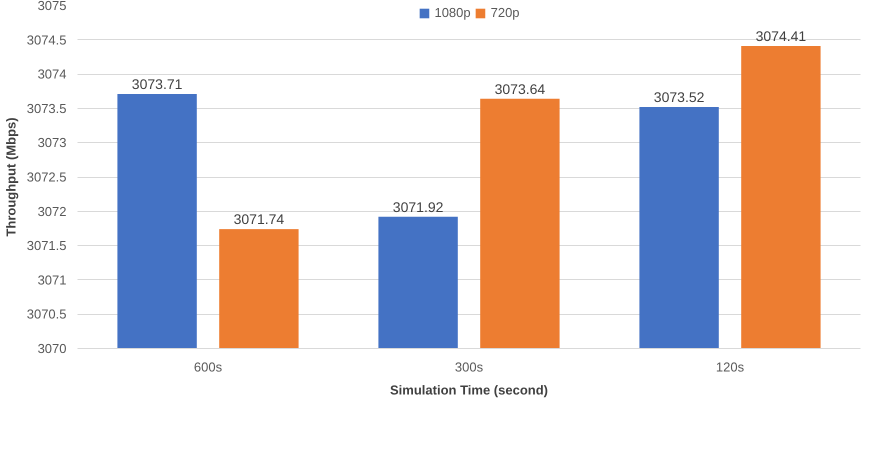 This screenshot has height=450, width=894. What do you see at coordinates (46, 177) in the screenshot?
I see `y-tick-label: 3072.5` at bounding box center [46, 177].